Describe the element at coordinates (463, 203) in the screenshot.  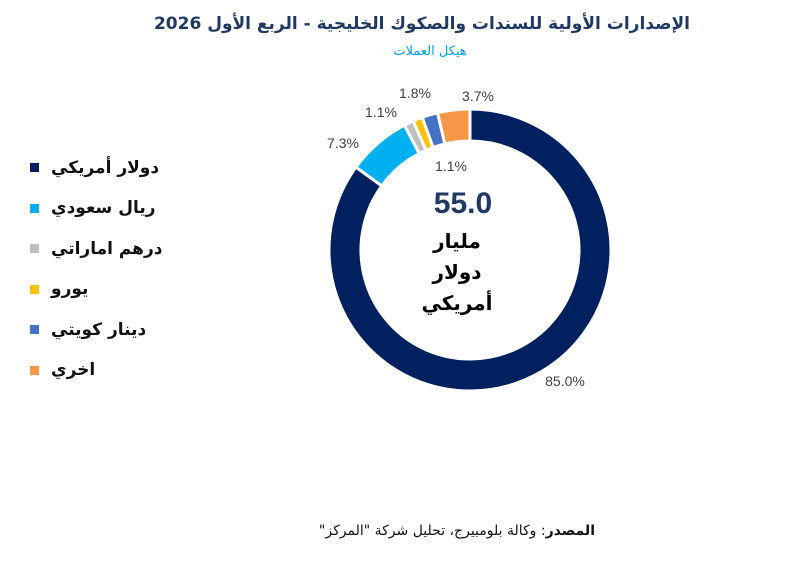
I see `center-value: 55.0` at that location.